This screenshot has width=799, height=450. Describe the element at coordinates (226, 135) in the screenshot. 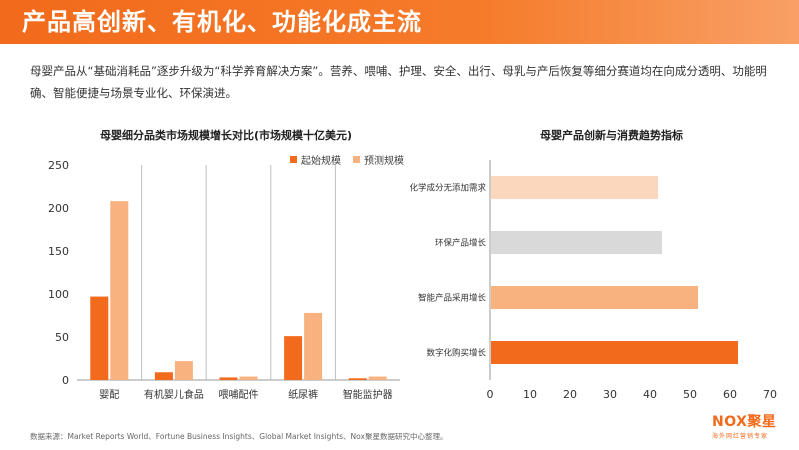

I see `left-chart-title: 母婴细分品类市场规模增长对比(市场规模十亿美元)` at that location.